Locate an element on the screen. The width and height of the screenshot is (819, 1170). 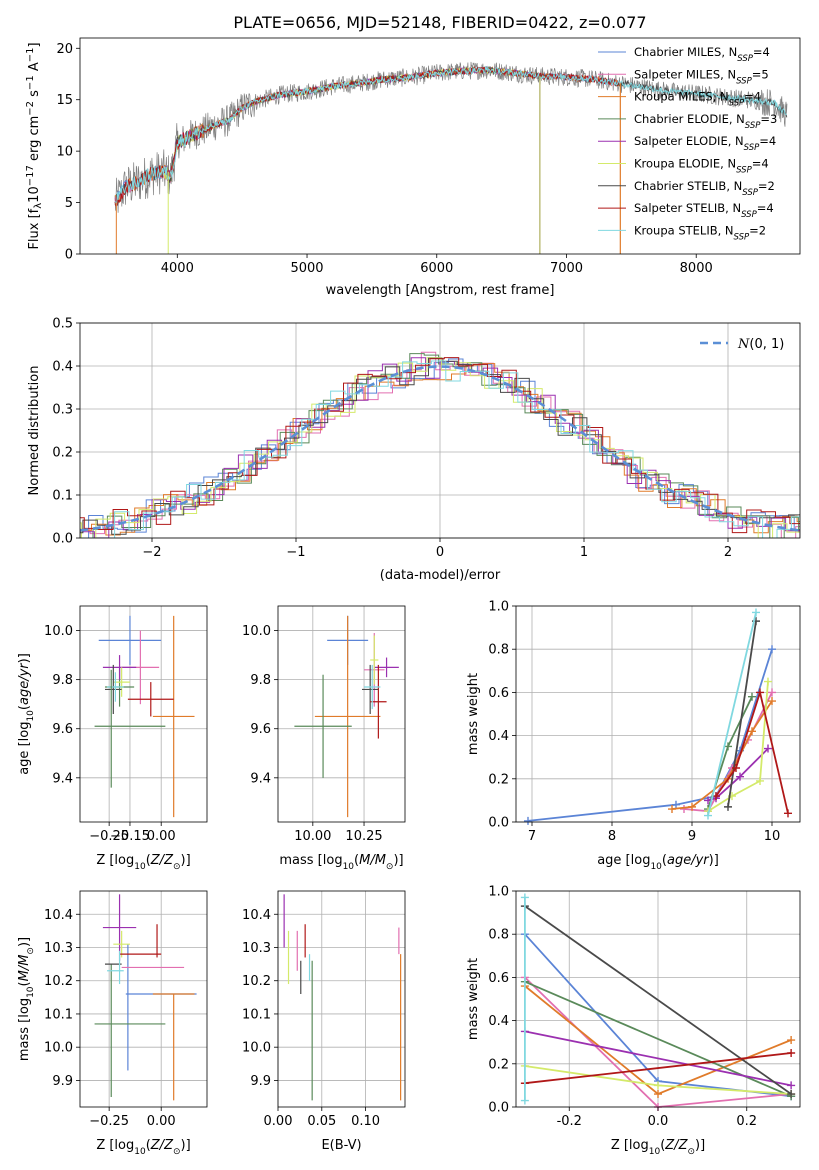
spectrum-model-line is located at coordinates (450, 135).